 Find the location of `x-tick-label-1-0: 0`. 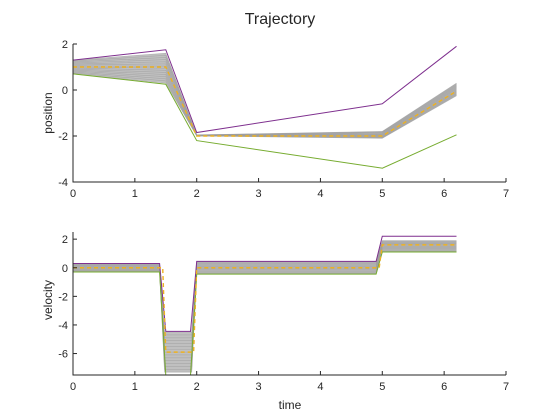

x-tick-label-1-0: 0 is located at coordinates (73, 387).